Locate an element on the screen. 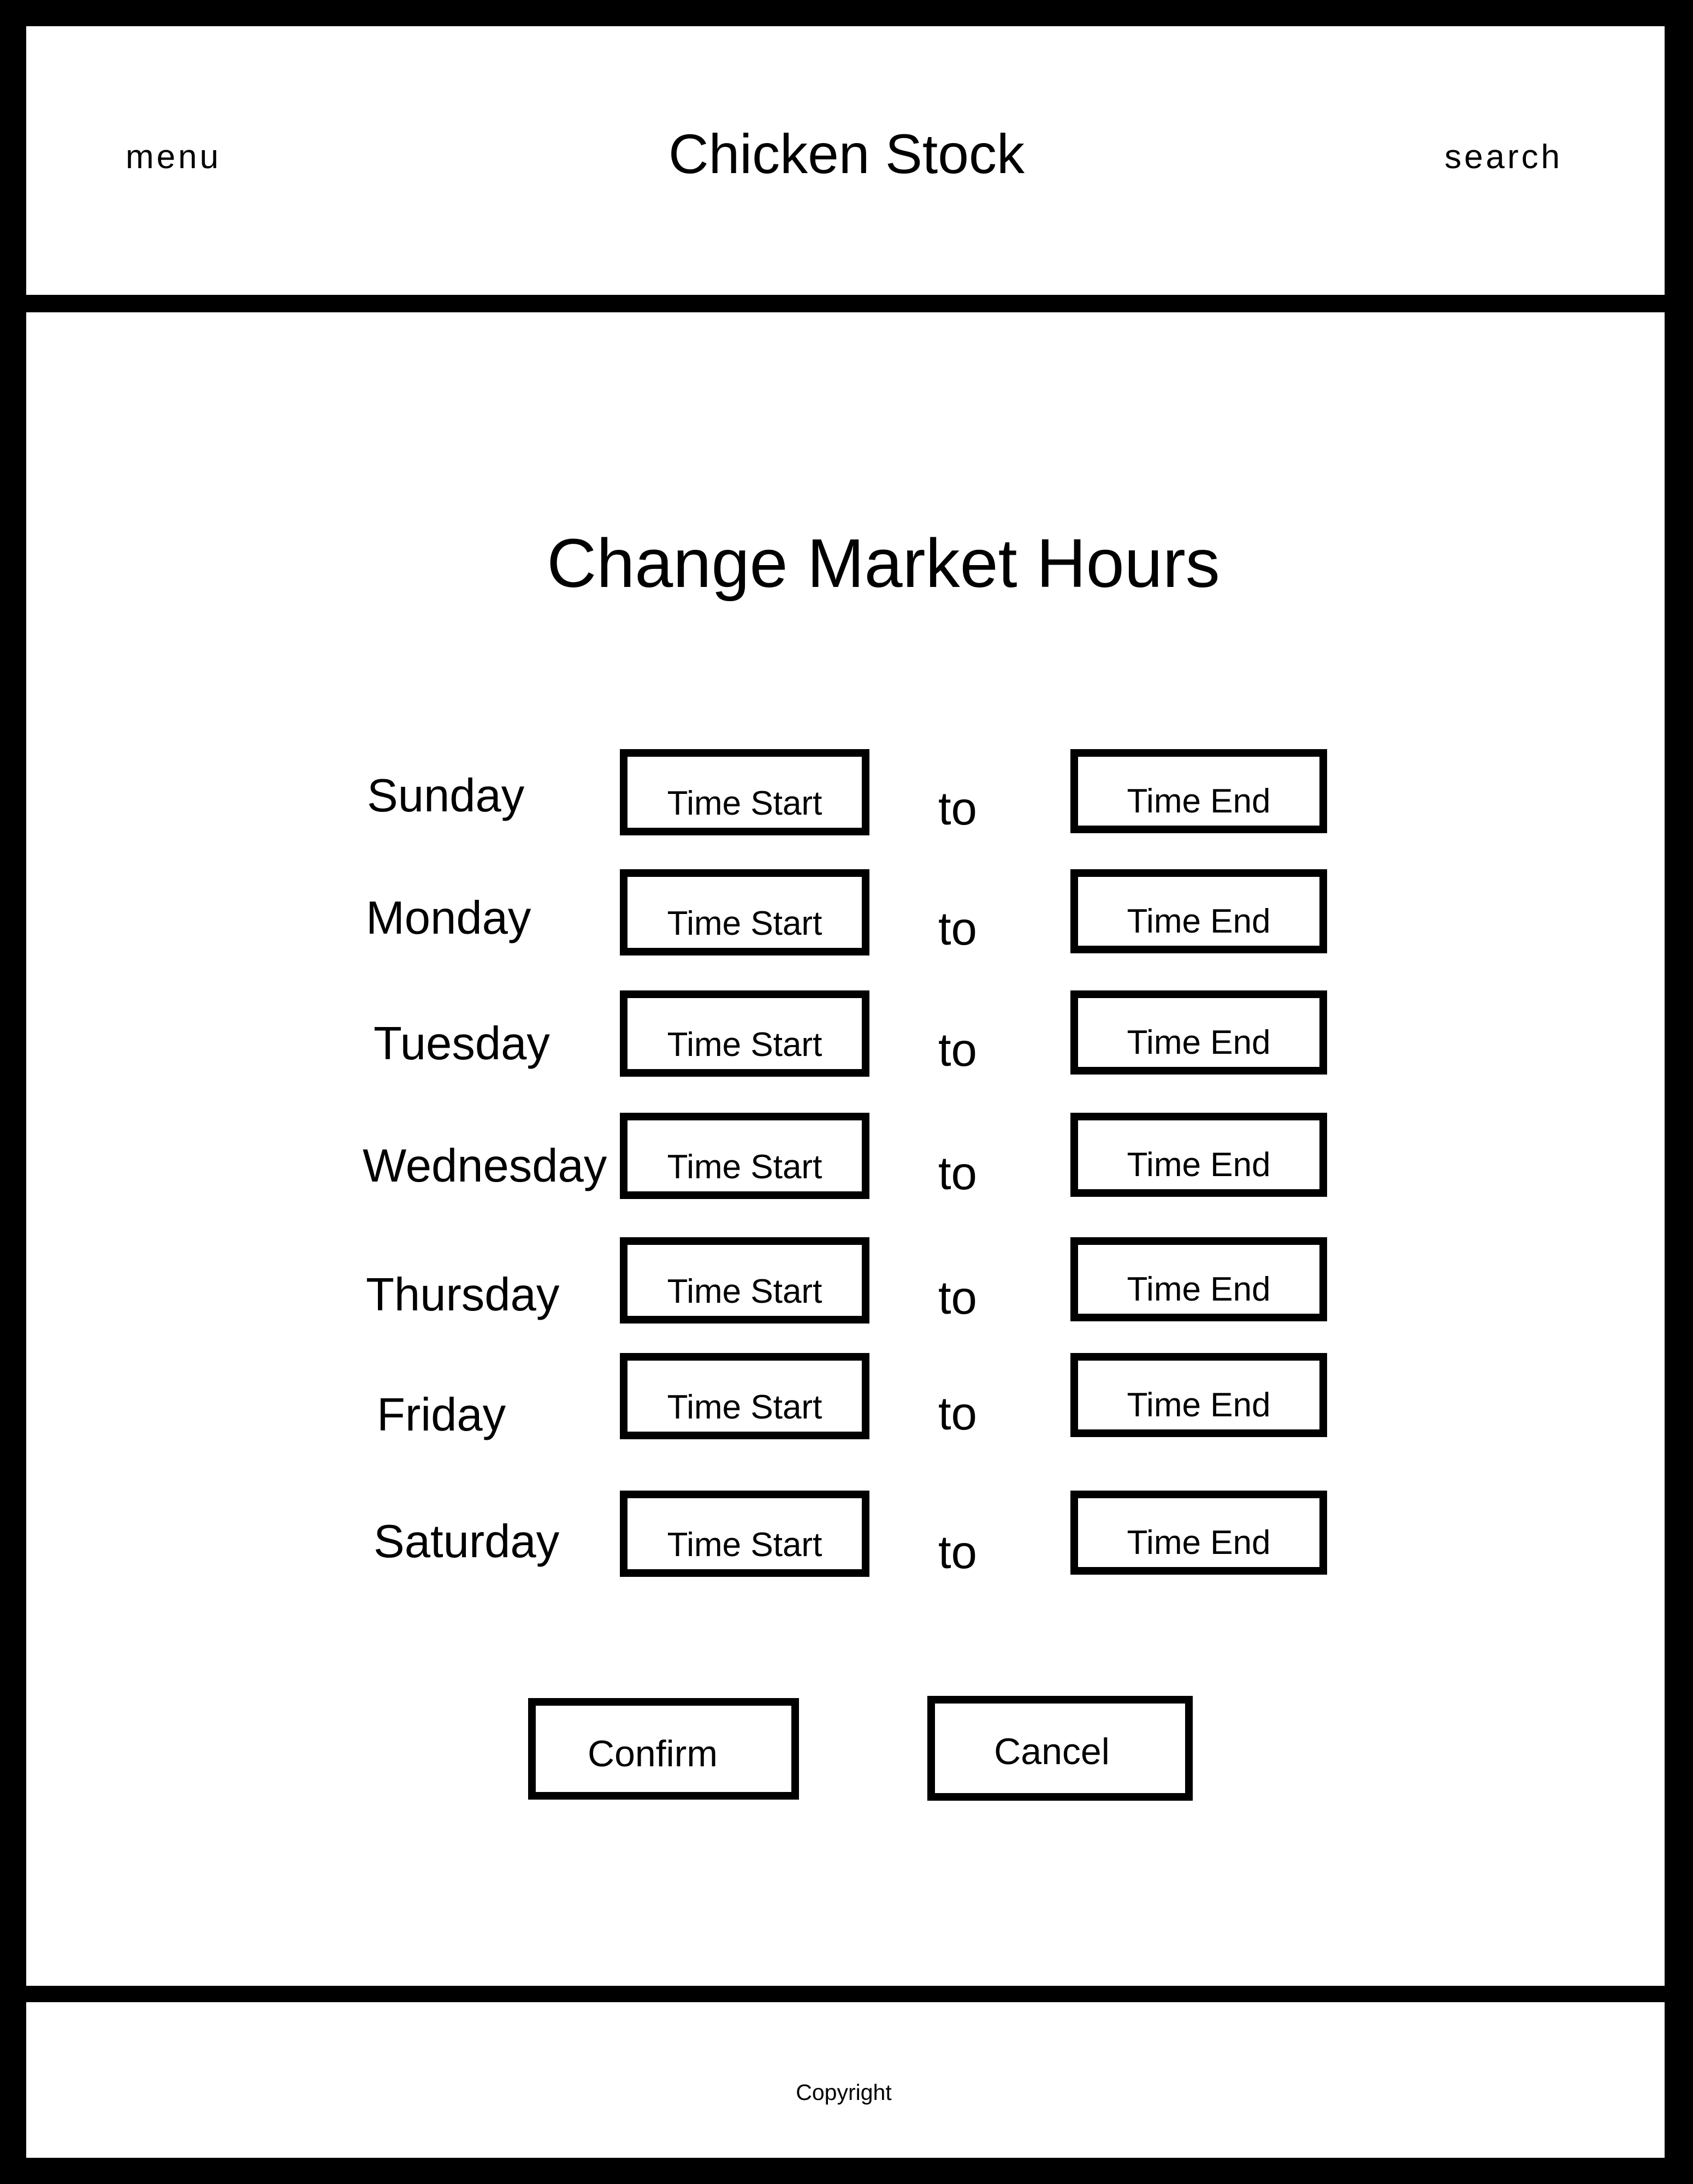 The height and width of the screenshot is (2184, 1693). saturday-time-start-input: Time Start is located at coordinates (745, 1534).